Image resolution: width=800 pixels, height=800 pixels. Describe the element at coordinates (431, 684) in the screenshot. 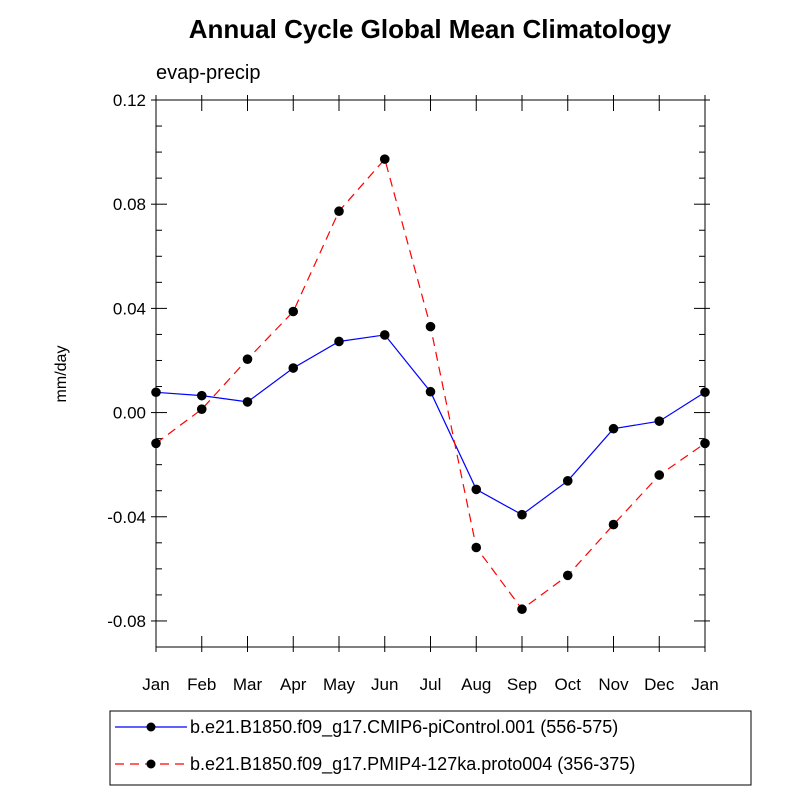

I see `x-tick-label: Jul` at that location.